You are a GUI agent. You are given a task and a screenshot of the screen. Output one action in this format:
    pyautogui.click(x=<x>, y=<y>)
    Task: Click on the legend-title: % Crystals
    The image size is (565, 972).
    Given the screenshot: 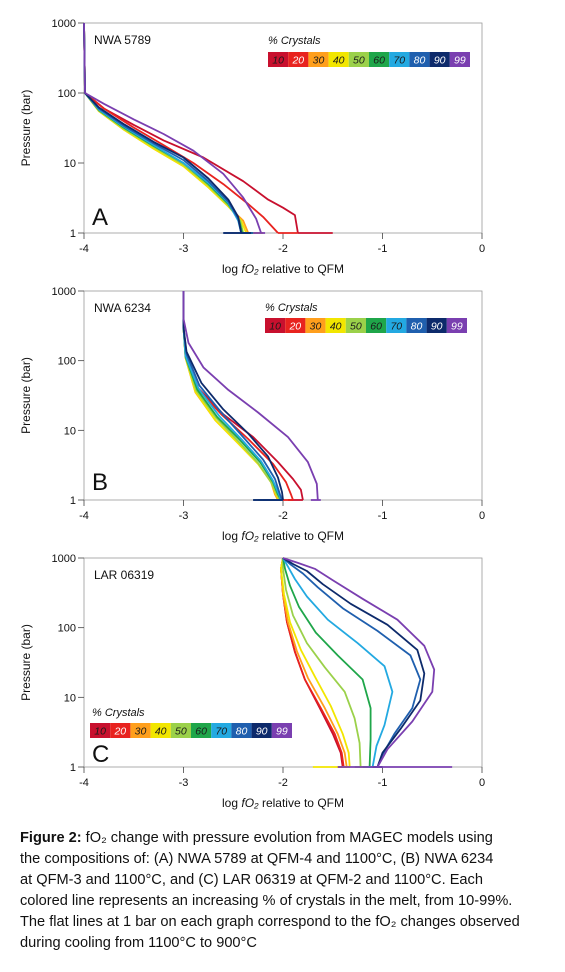 What is the action you would take?
    pyautogui.click(x=294, y=41)
    